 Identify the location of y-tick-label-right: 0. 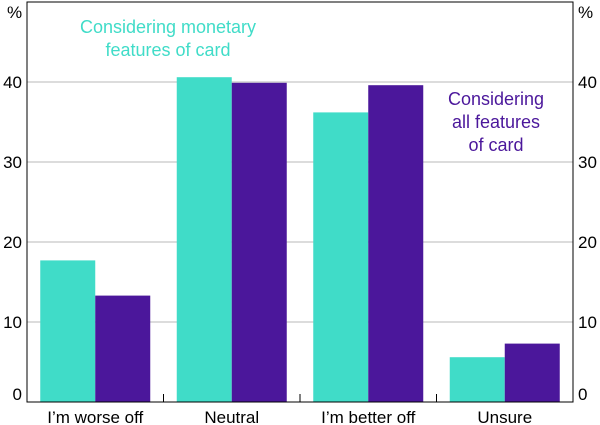
(582, 394).